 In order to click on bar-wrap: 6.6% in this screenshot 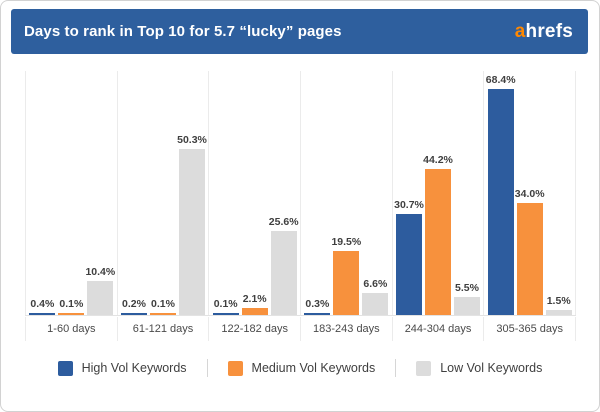, I will do `click(375, 296)`.